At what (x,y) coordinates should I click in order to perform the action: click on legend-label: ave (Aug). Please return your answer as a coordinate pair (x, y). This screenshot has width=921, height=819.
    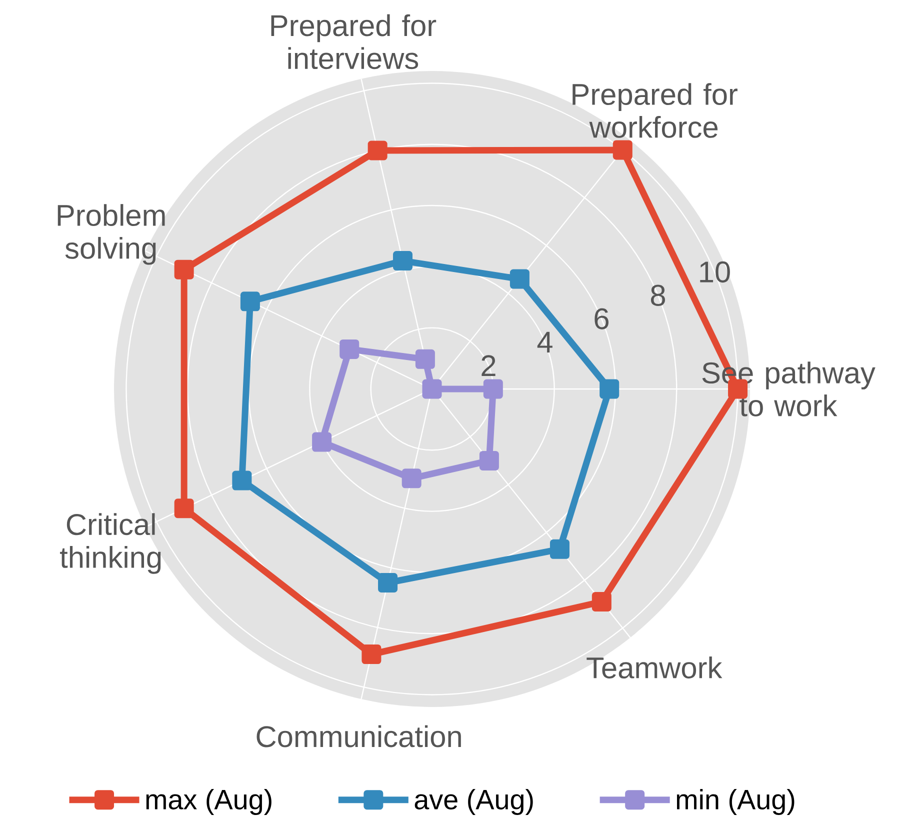
    Looking at the image, I should click on (473, 802).